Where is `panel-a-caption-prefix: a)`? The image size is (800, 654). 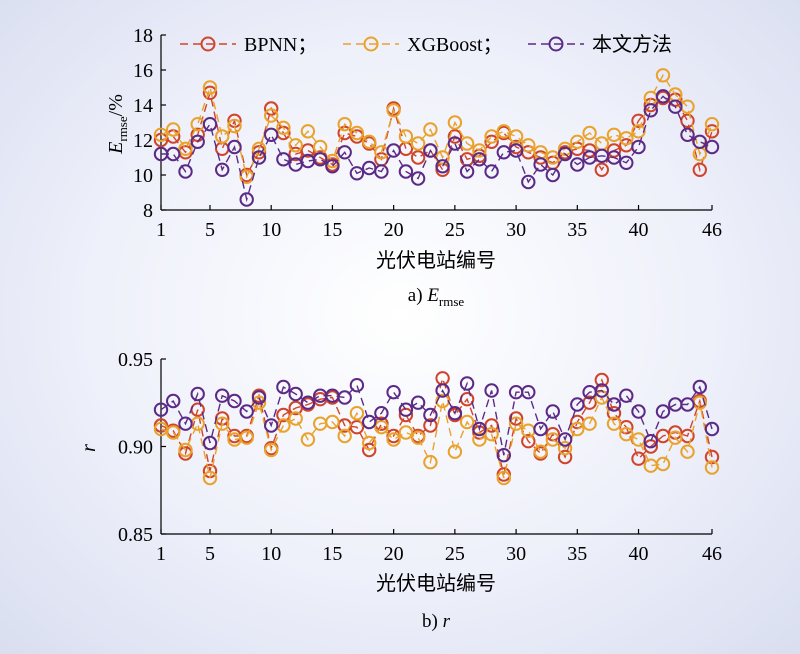 panel-a-caption-prefix: a) is located at coordinates (415, 295).